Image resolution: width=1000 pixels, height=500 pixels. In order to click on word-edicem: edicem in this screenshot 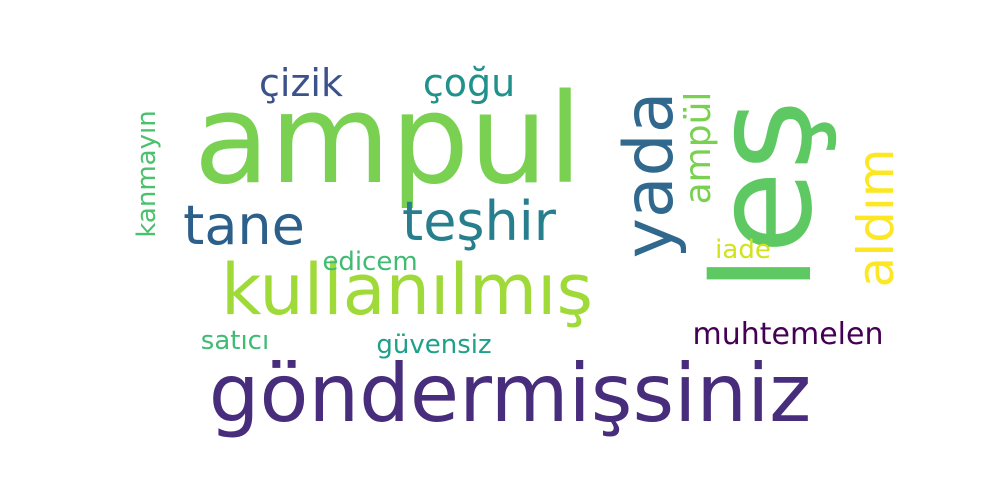, I will do `click(370, 262)`.